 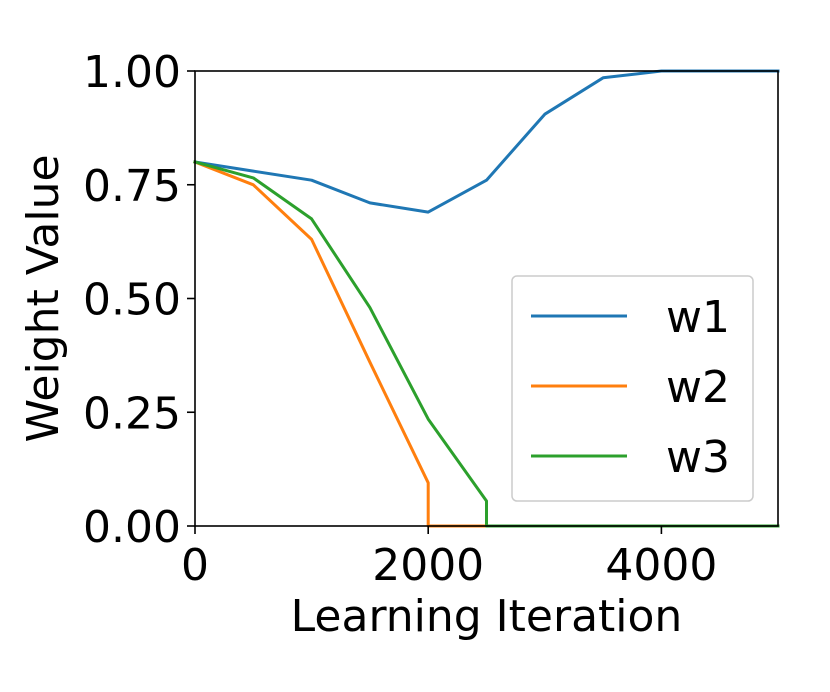 I want to click on series-line-w1, so click(x=486, y=141).